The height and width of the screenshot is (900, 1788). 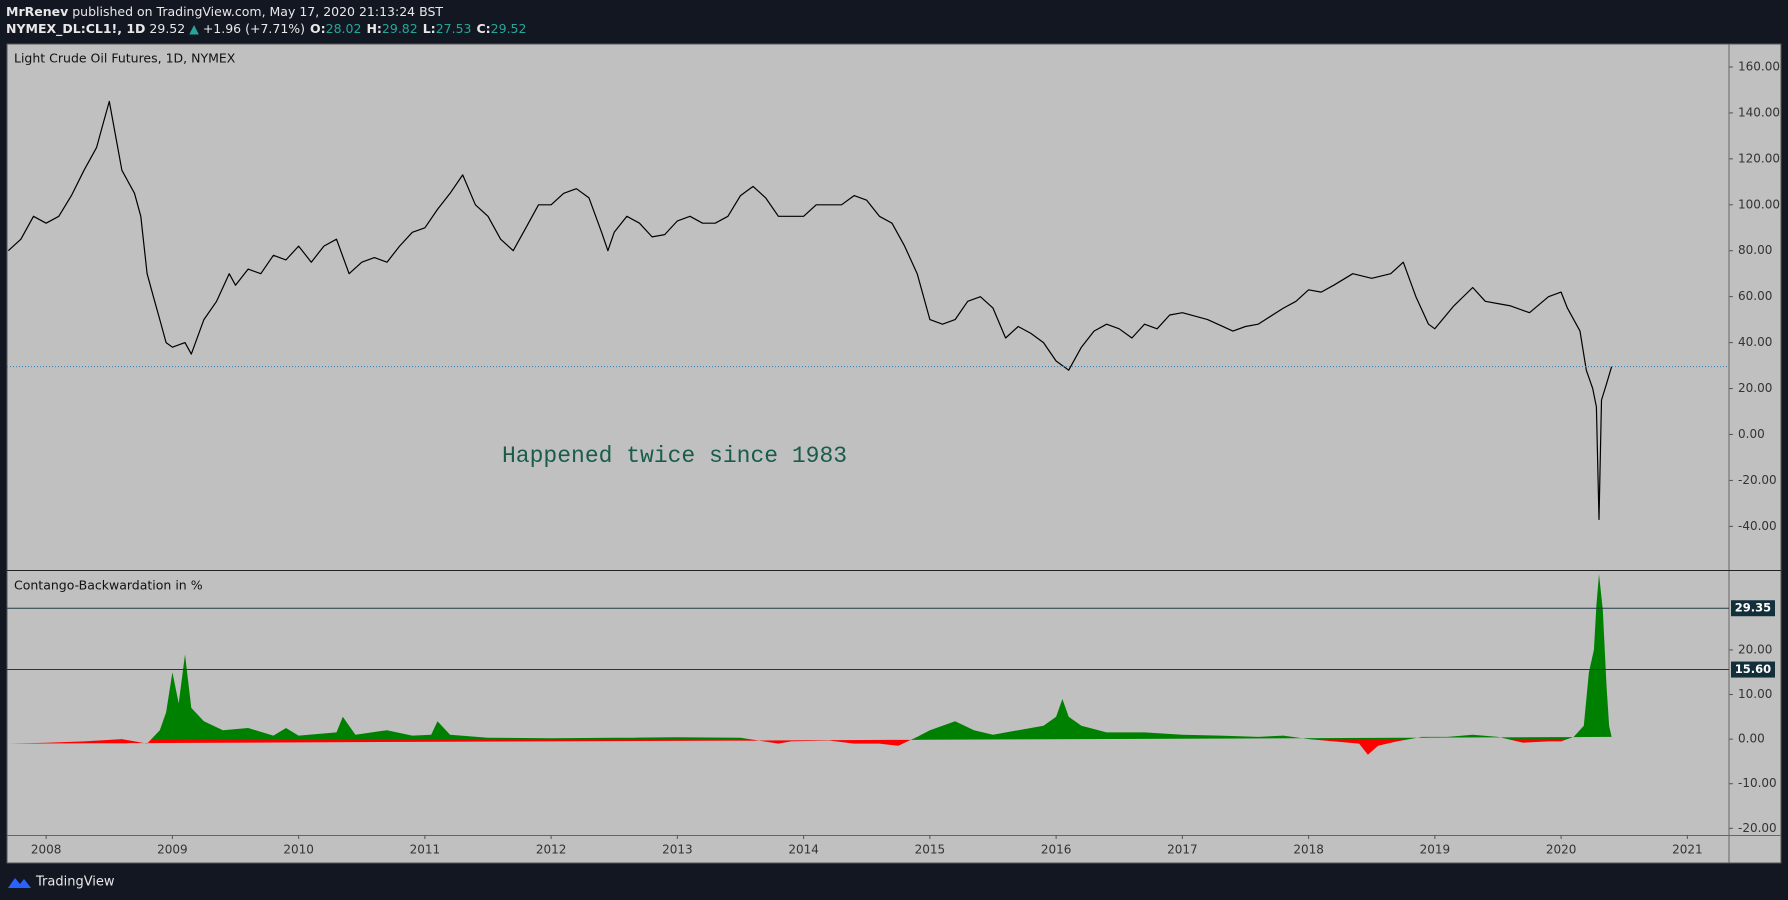 What do you see at coordinates (483, 28) in the screenshot?
I see `ohlc-key: C:` at bounding box center [483, 28].